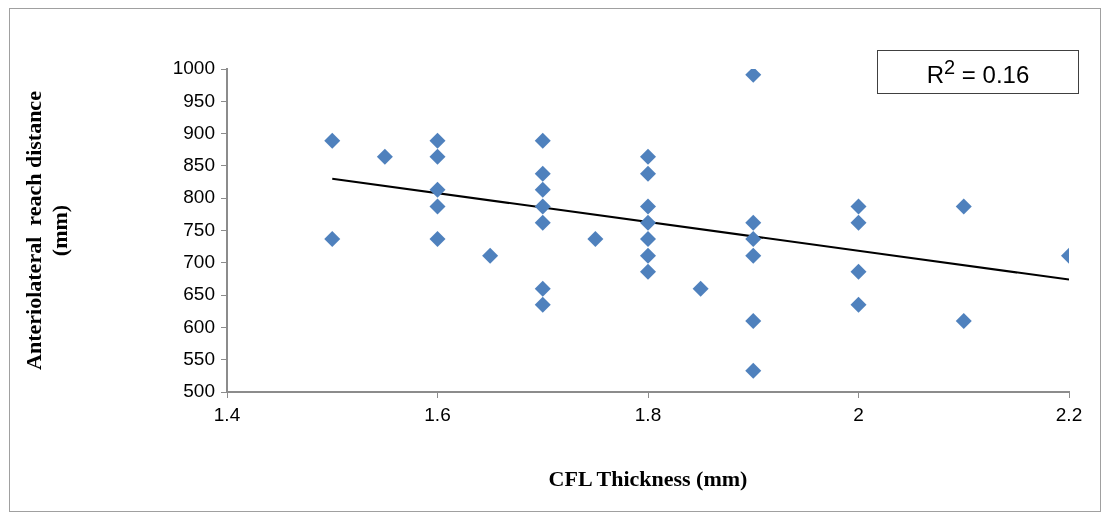 The height and width of the screenshot is (518, 1106). I want to click on y-tick-label: 600, so click(199, 326).